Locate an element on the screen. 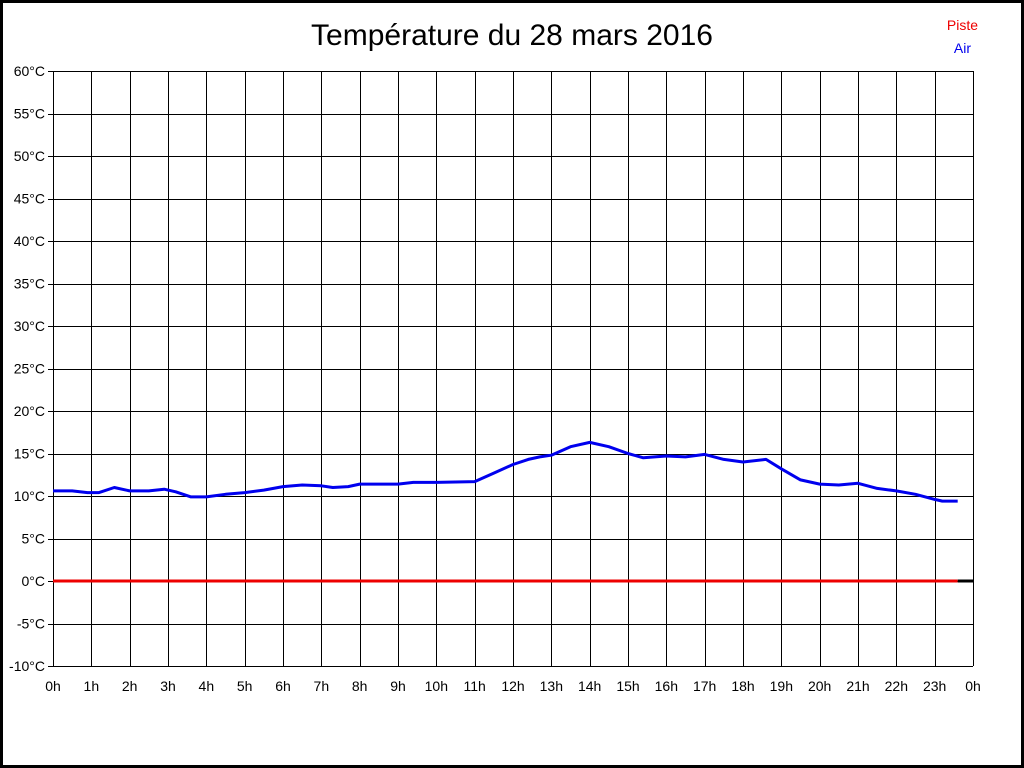 The height and width of the screenshot is (768, 1024). x-axis-tick-label: 4h is located at coordinates (207, 686).